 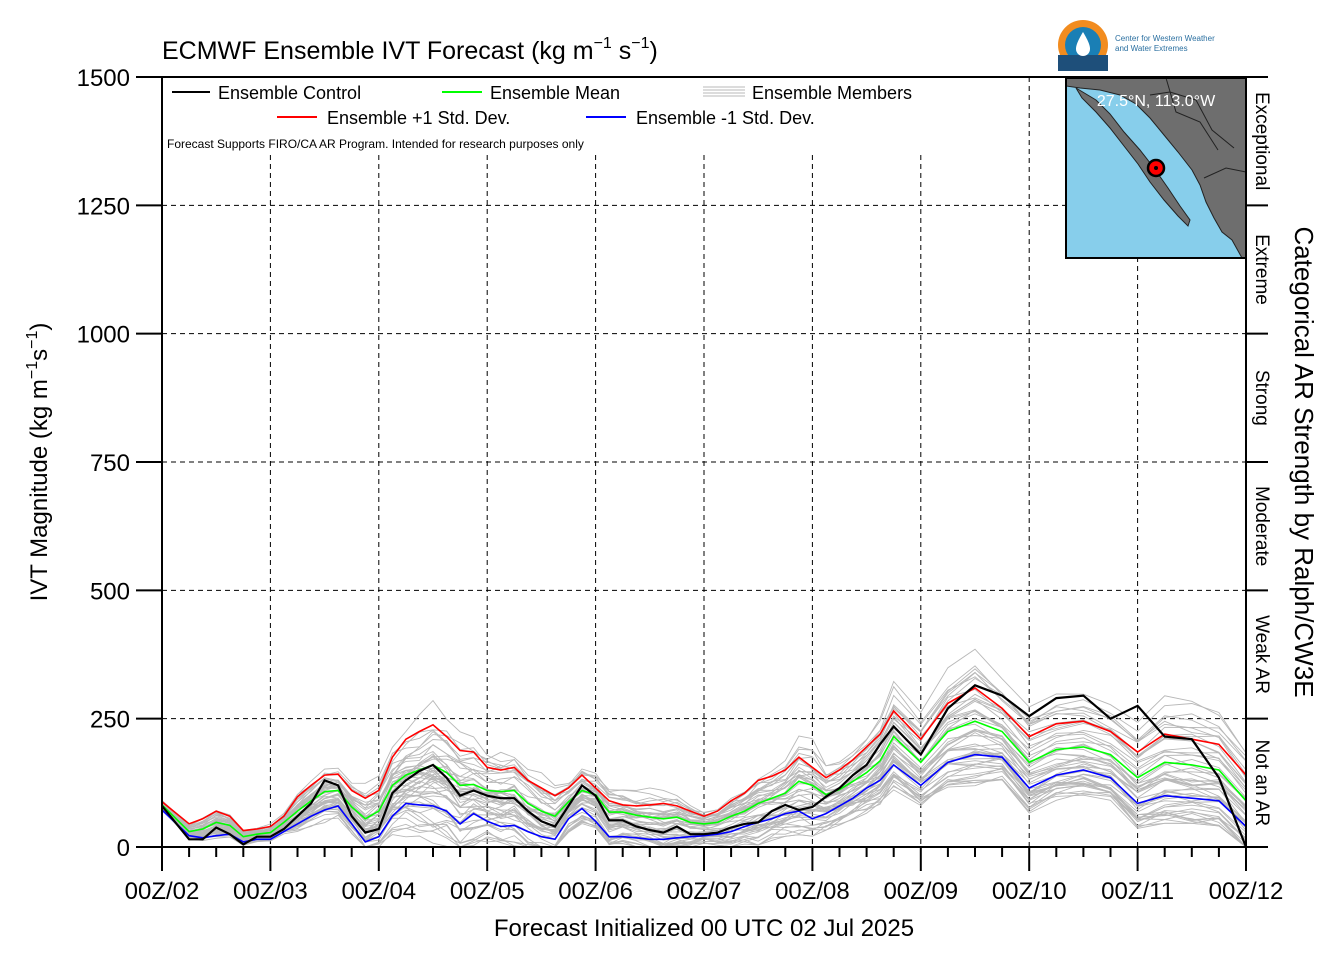 I want to click on map-frame, so click(x=1156, y=168).